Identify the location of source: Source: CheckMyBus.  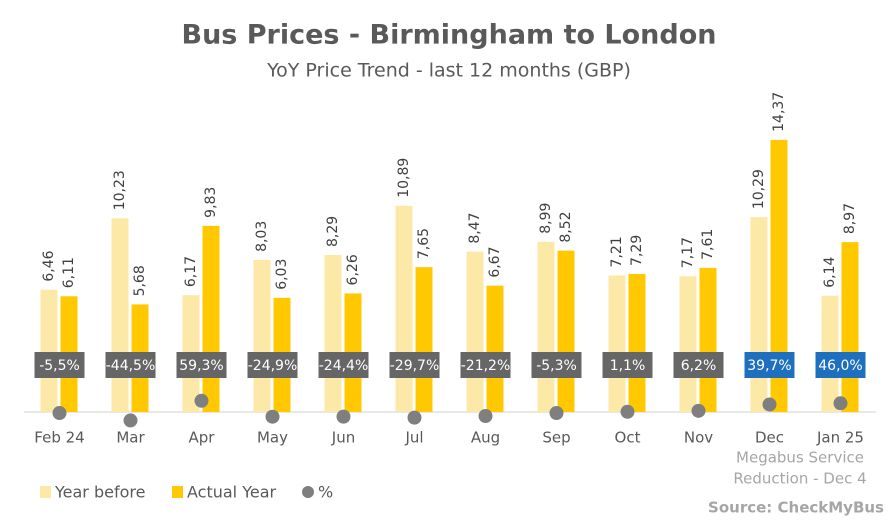
(796, 508).